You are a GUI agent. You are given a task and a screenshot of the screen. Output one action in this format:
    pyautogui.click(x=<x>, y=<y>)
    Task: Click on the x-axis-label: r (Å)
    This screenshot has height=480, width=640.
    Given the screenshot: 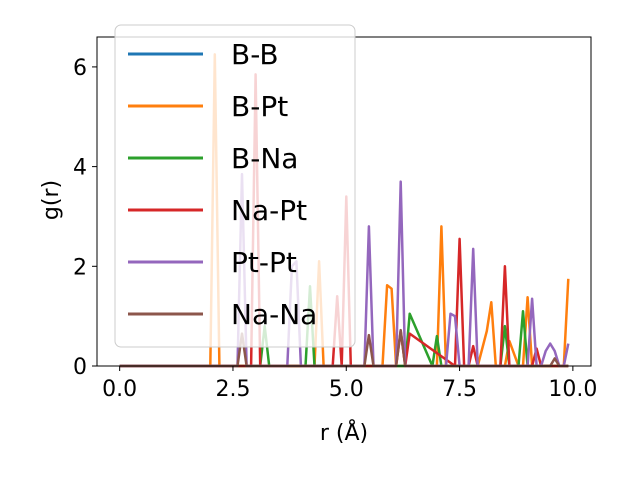 What is the action you would take?
    pyautogui.click(x=344, y=432)
    